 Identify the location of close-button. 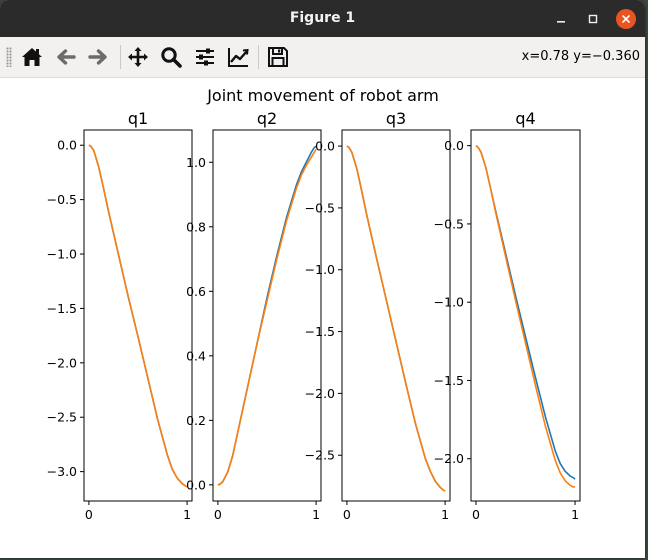
(626, 19).